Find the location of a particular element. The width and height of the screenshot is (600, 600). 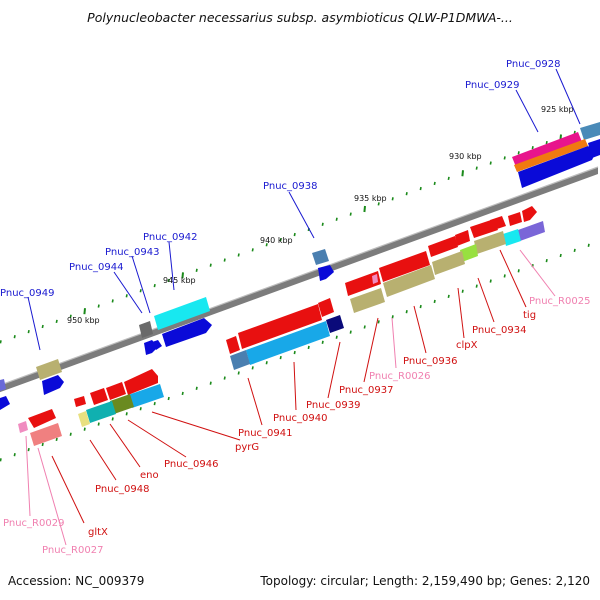

gene-edge-purple is located at coordinates (3, 385).